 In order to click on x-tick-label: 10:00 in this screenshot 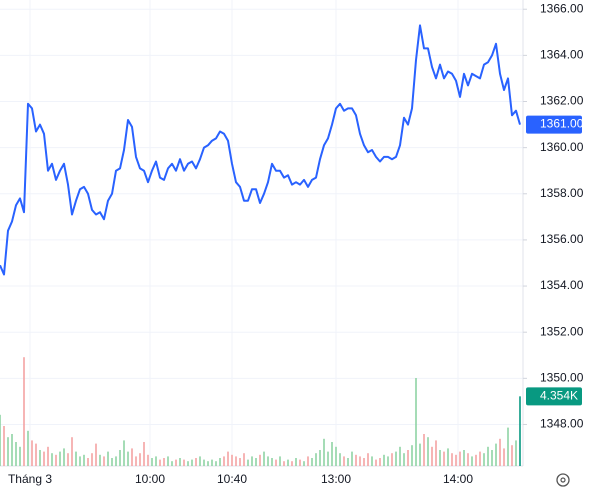, I will do `click(150, 479)`.